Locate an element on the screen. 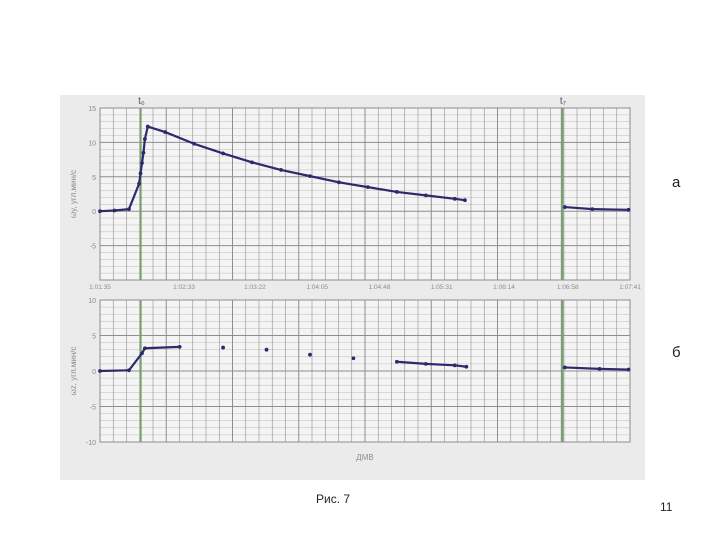 The image size is (720, 540). x-tick-label: 1:04:48 is located at coordinates (380, 287).